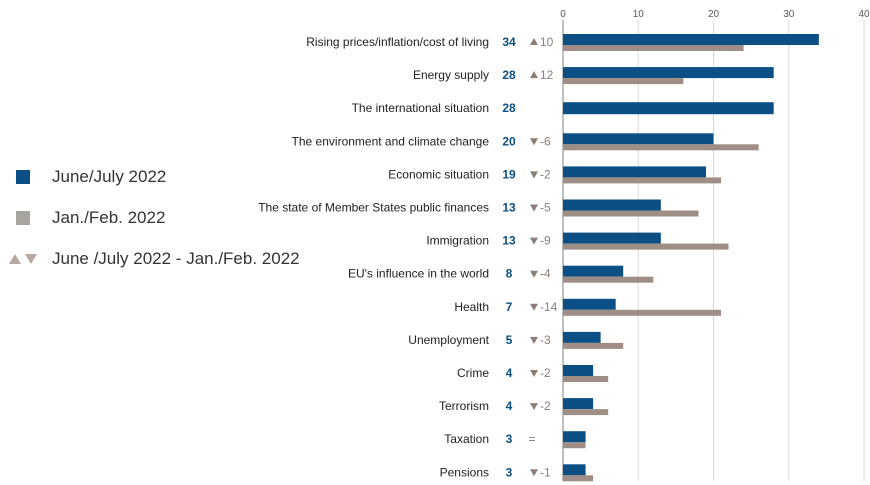 Image resolution: width=870 pixels, height=485 pixels. I want to click on value-label: 34, so click(509, 42).